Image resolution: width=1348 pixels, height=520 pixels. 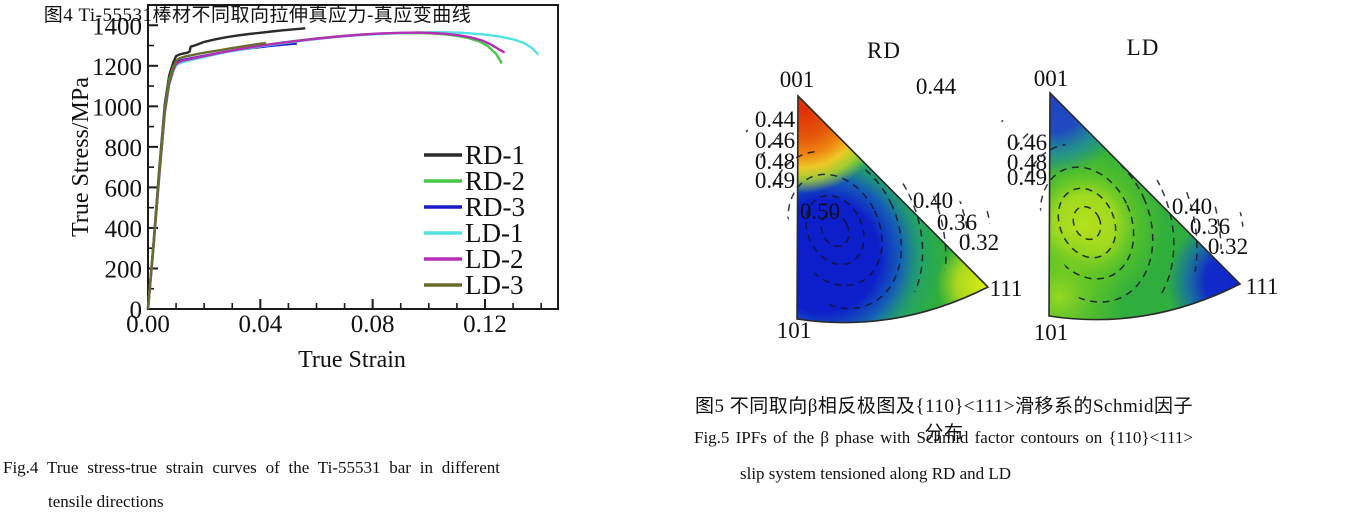 I want to click on ipf-corner-001-rd: 001, so click(x=797, y=79).